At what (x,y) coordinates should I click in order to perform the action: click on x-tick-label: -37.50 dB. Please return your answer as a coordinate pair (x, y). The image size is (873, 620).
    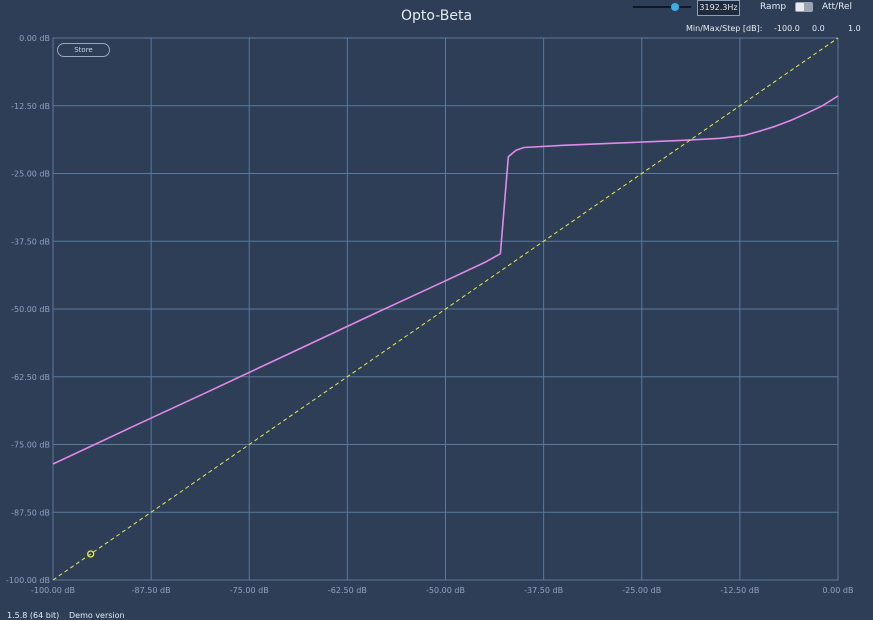
    Looking at the image, I should click on (543, 590).